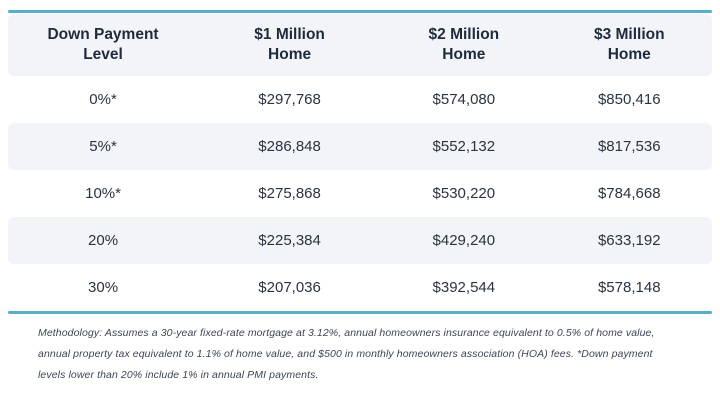 Image resolution: width=720 pixels, height=401 pixels. Describe the element at coordinates (629, 240) in the screenshot. I see `payment-value-cell: $633,192` at that location.